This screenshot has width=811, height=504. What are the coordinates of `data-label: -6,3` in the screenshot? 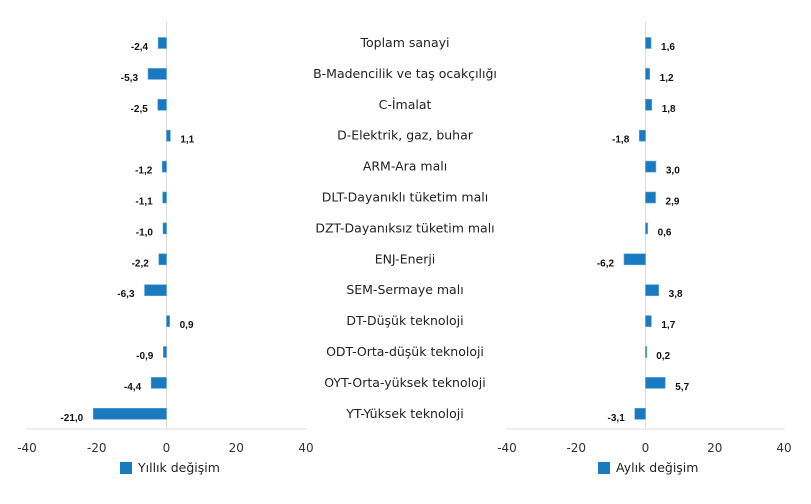 It's located at (126, 294).